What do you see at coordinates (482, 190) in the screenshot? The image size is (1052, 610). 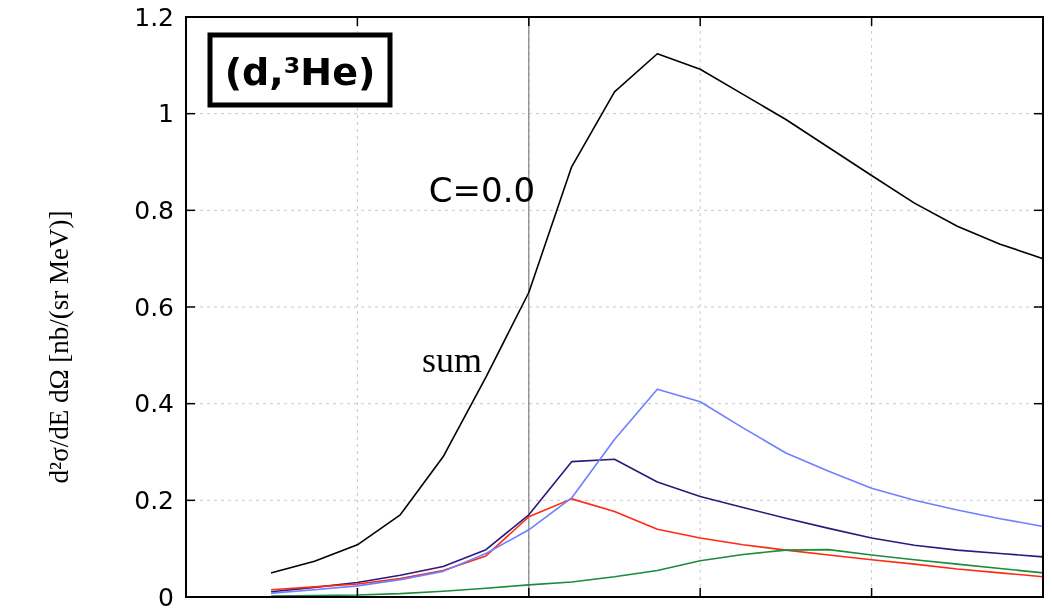 I see `annotation: C=0.0` at bounding box center [482, 190].